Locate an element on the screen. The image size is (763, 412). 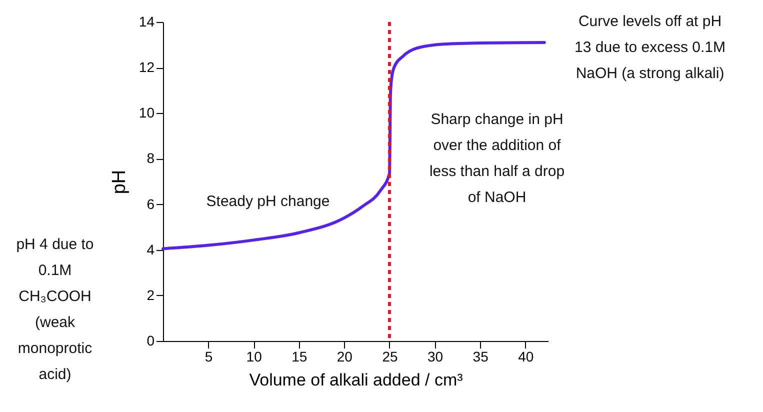
y-tick-label: 10 is located at coordinates (146, 112).